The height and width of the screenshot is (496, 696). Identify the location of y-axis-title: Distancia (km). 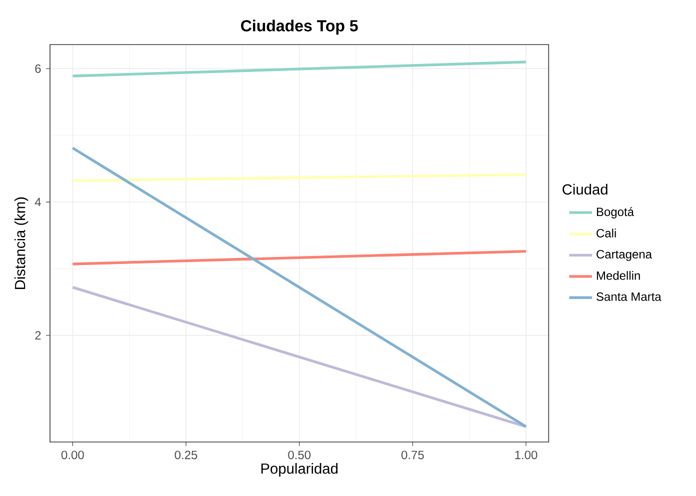
(21, 243).